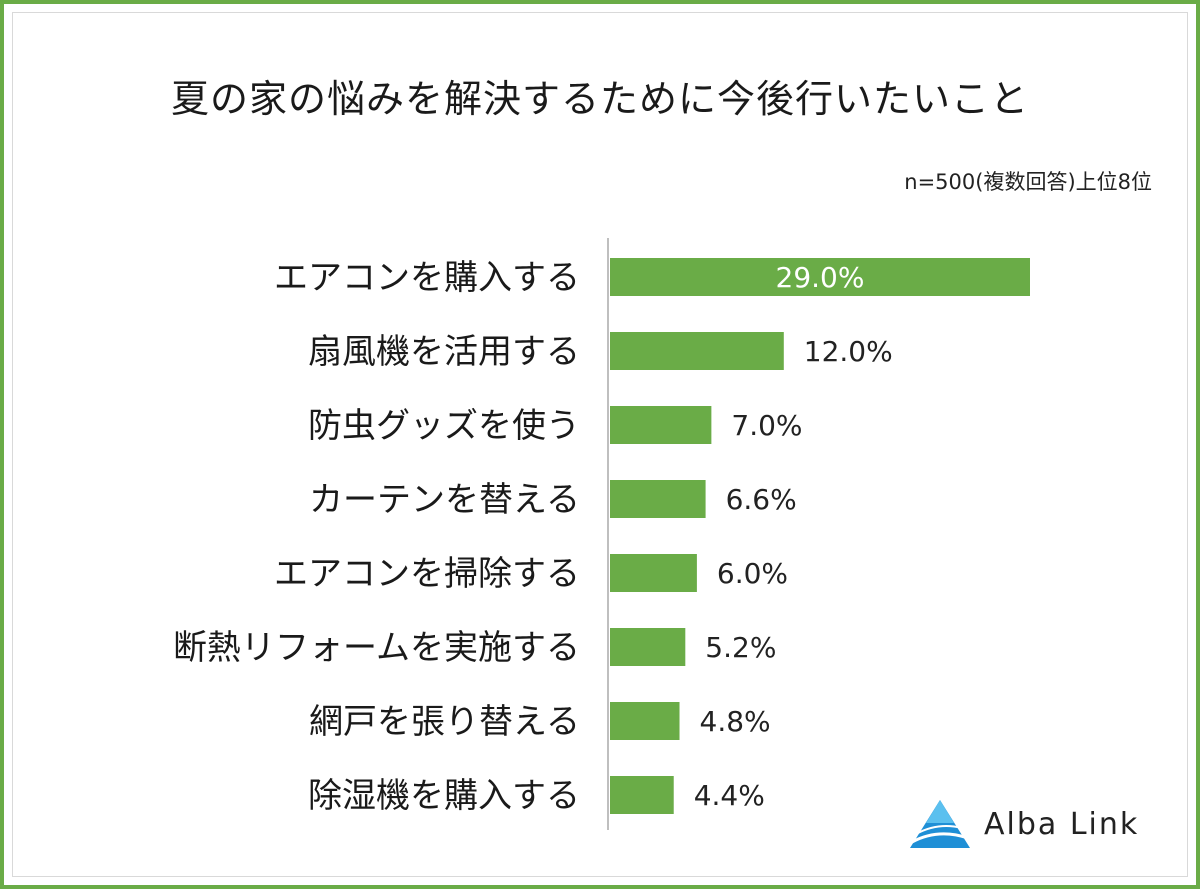 The image size is (1200, 889). Describe the element at coordinates (427, 278) in the screenshot. I see `category-label: エアコンを購入する` at that location.